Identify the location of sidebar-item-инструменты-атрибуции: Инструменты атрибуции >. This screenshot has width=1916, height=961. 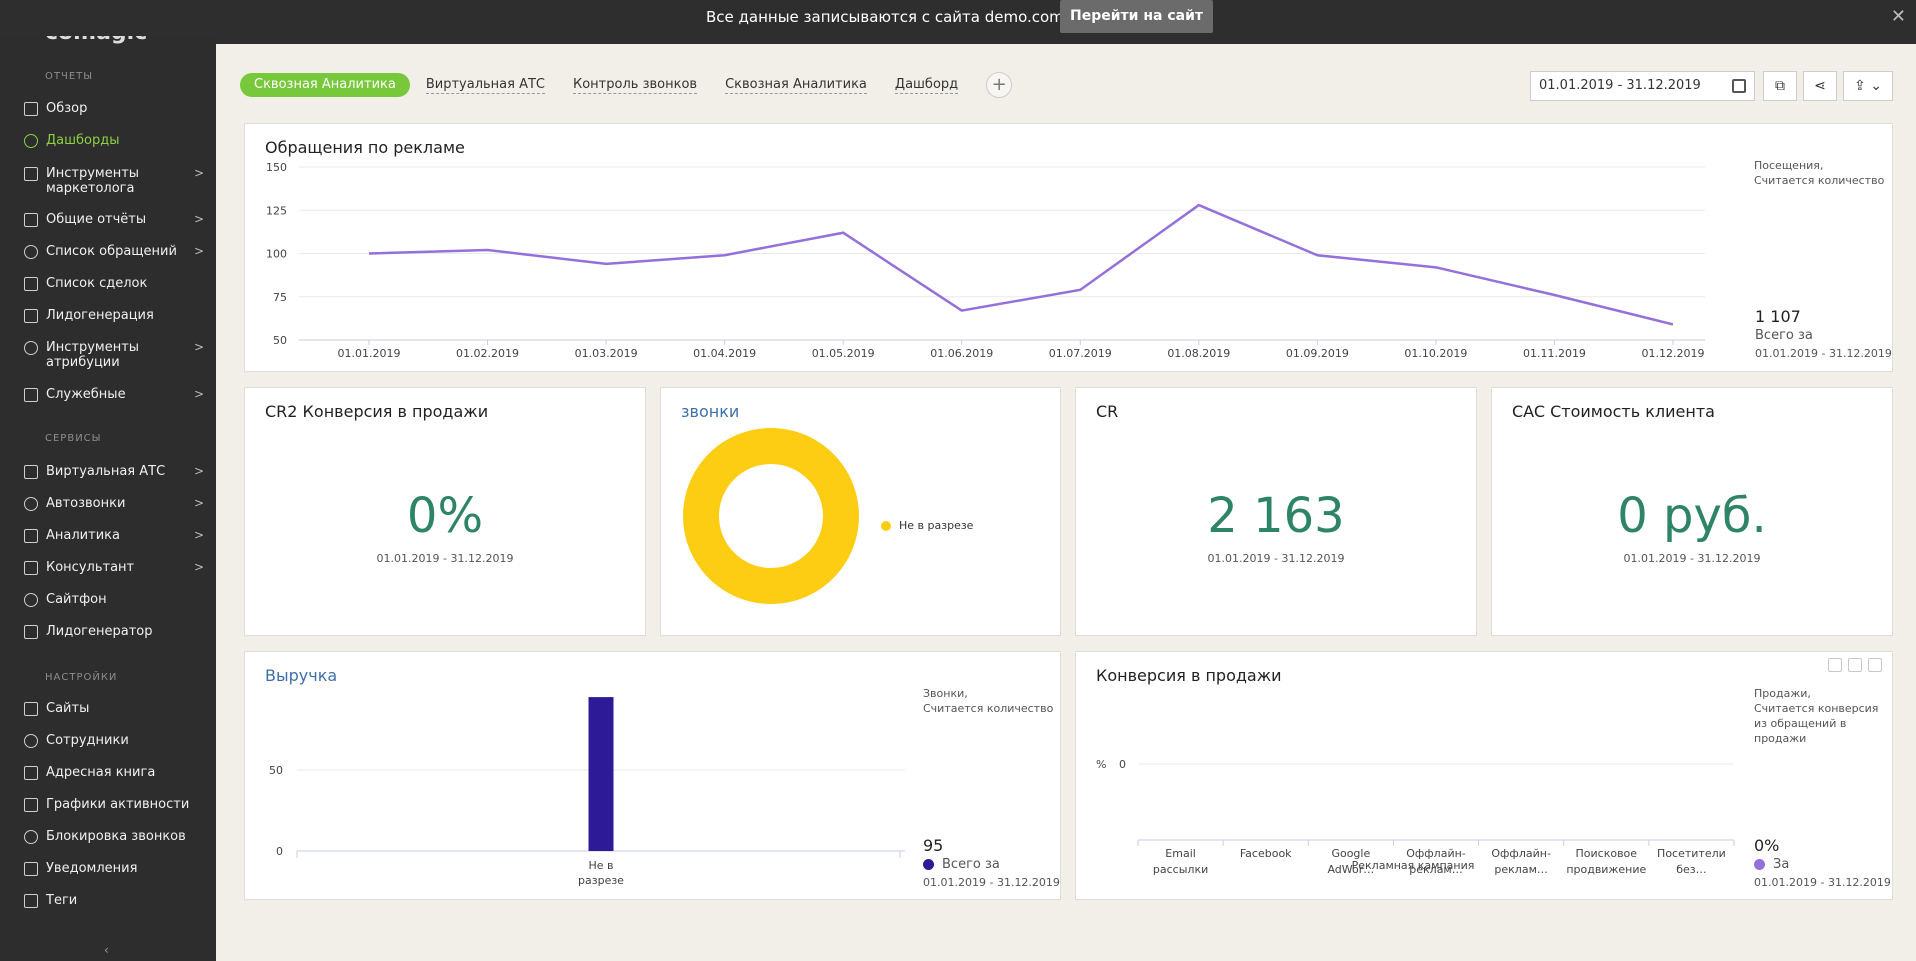
(114, 355).